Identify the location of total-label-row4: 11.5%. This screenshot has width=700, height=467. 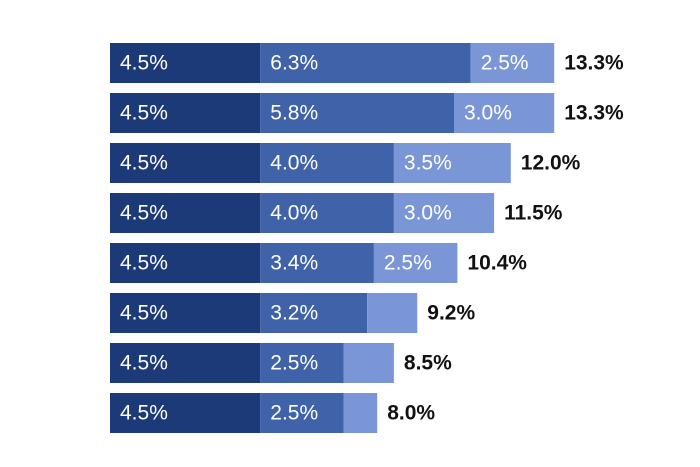
(533, 213).